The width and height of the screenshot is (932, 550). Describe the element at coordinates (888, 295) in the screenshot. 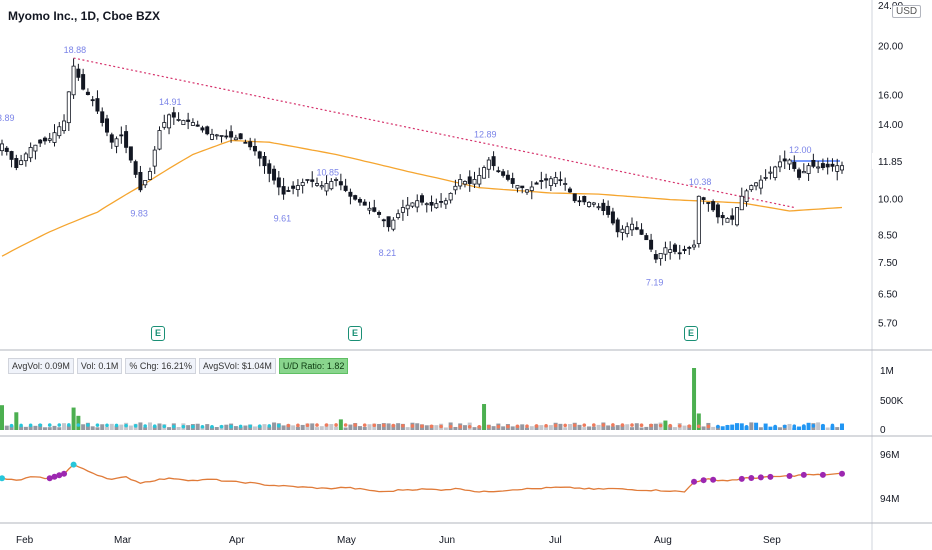

I see `price-axis-tick-label: 6.50` at that location.